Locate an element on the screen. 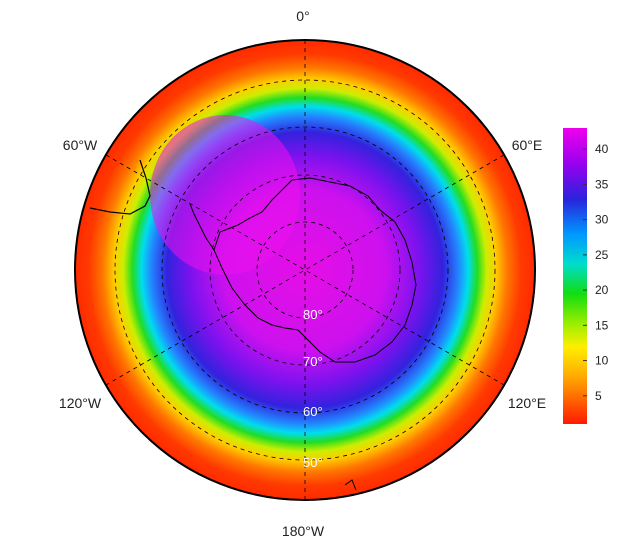  colorbar-ticks: 40 35 30 25 20 15 10 5 is located at coordinates (596, 272).